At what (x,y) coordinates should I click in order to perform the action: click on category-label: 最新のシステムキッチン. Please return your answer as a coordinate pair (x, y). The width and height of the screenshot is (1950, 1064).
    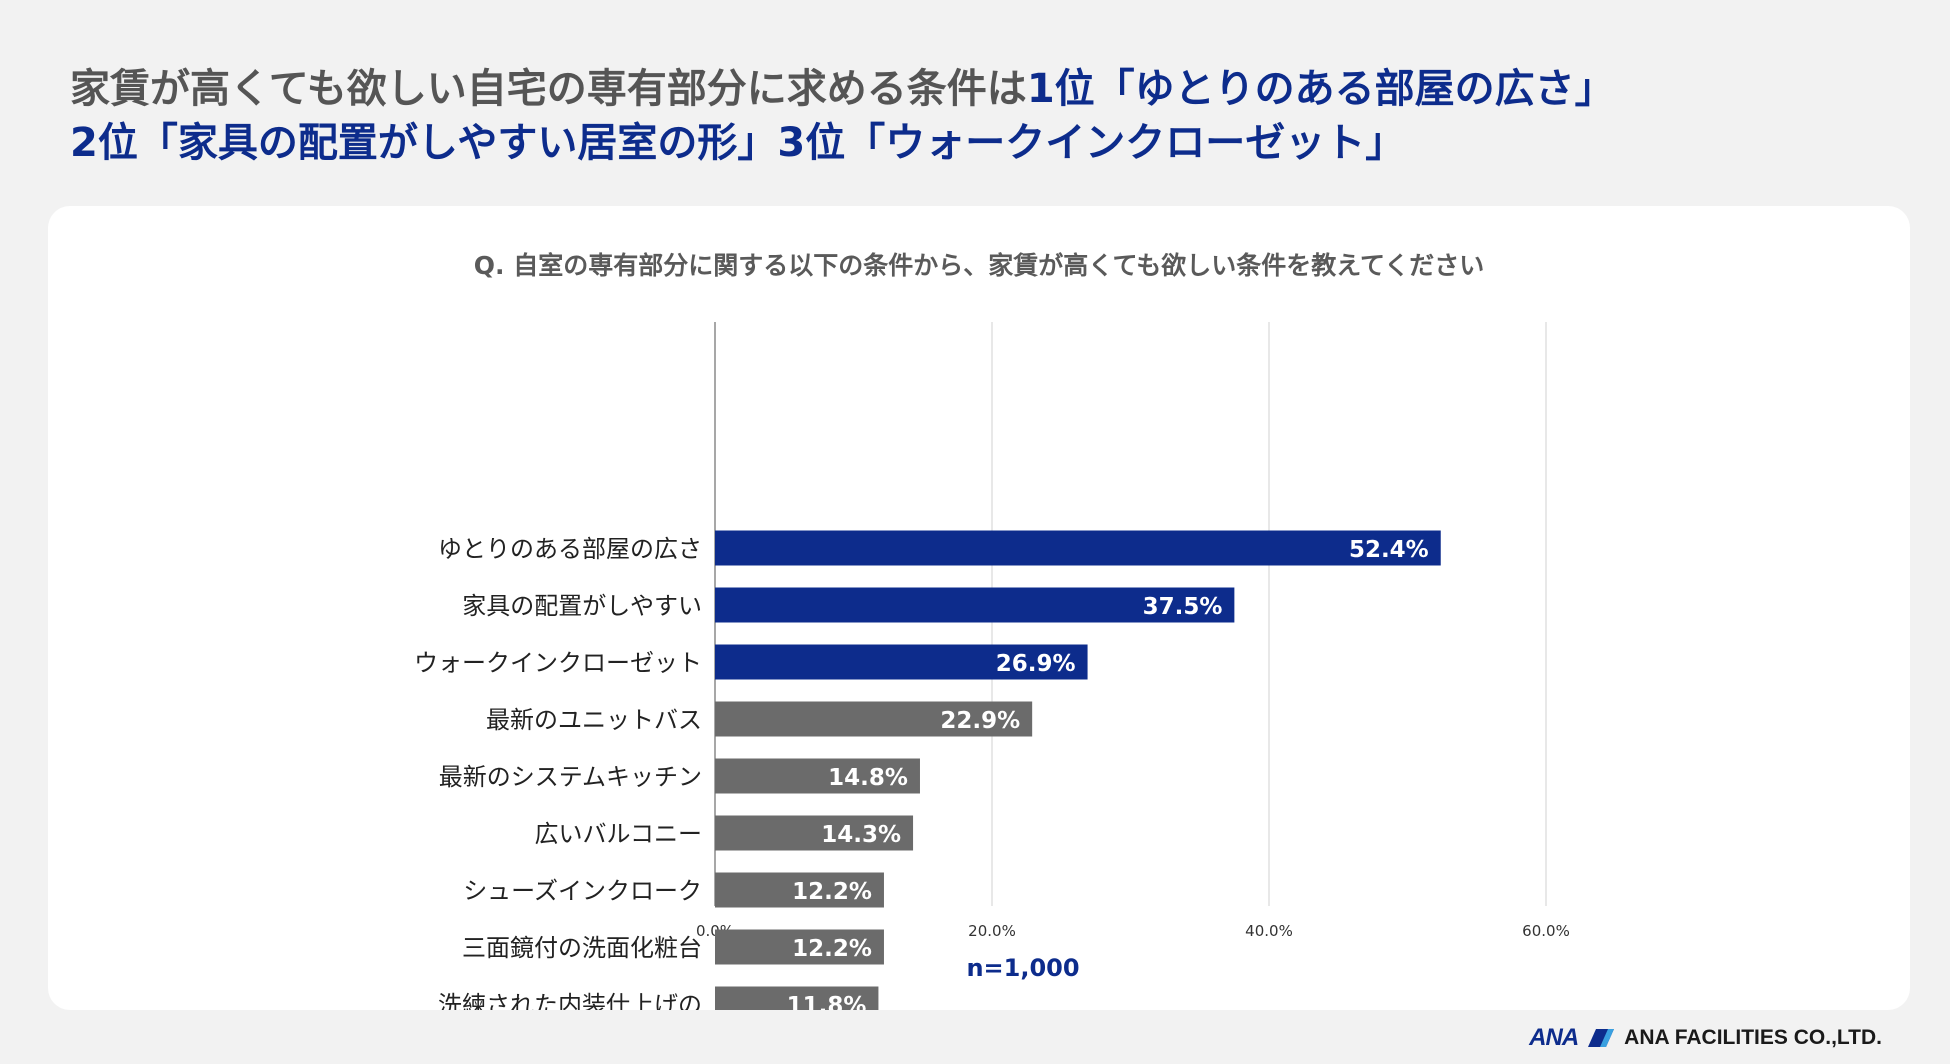
    Looking at the image, I should click on (570, 777).